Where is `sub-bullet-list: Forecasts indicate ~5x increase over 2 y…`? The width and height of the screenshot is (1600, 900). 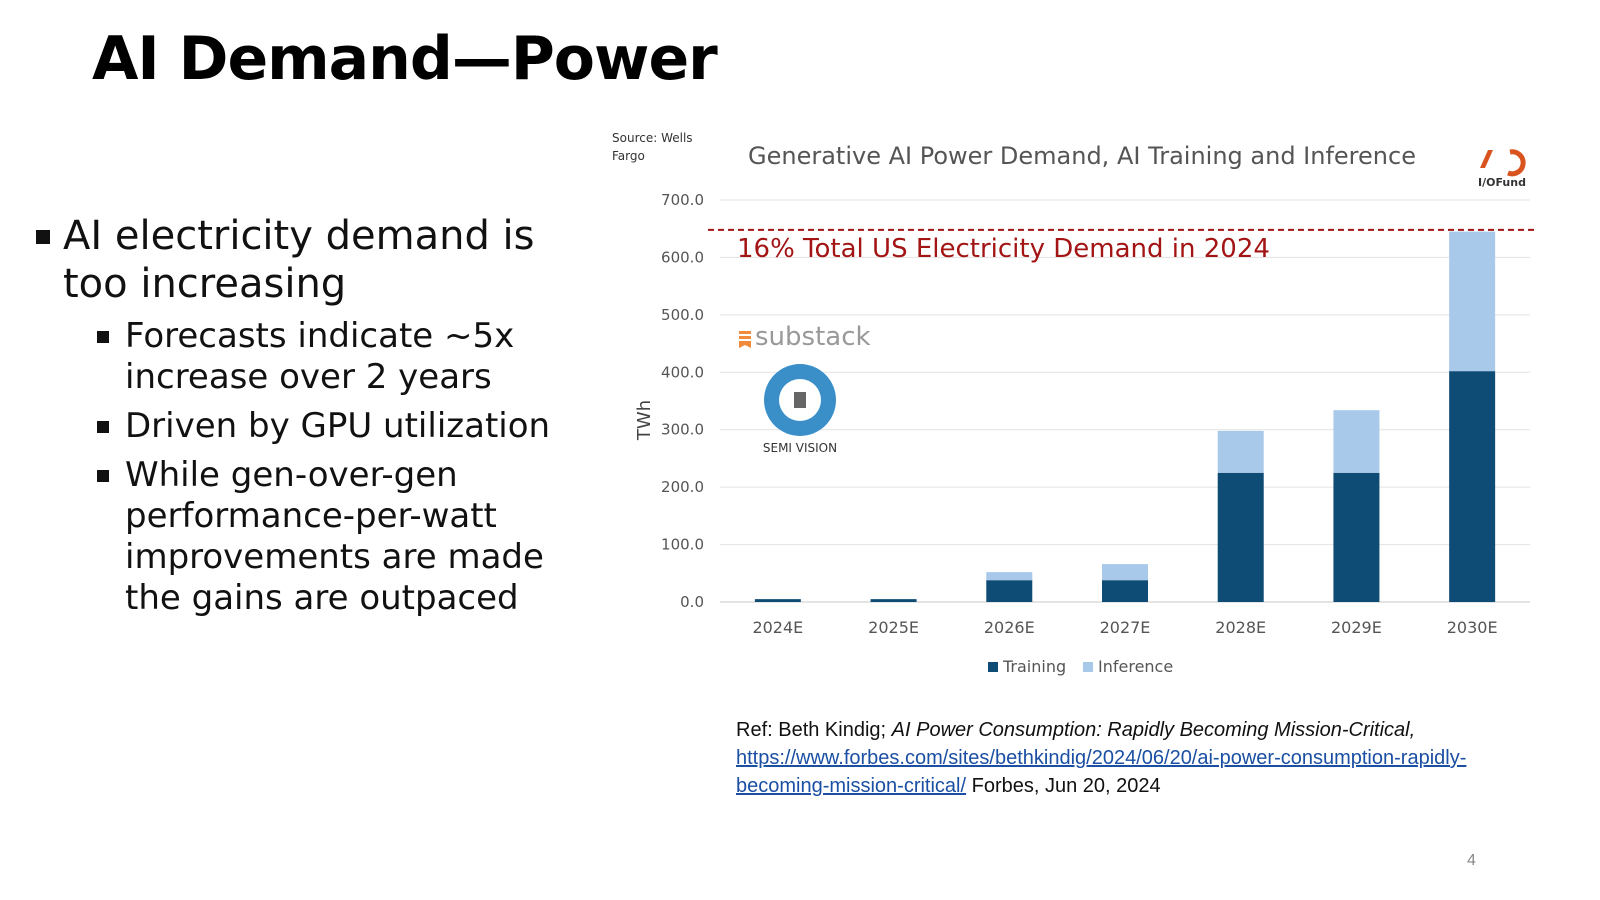
sub-bullet-list: Forecasts indicate ~5x increase over 2 y… is located at coordinates (346, 467).